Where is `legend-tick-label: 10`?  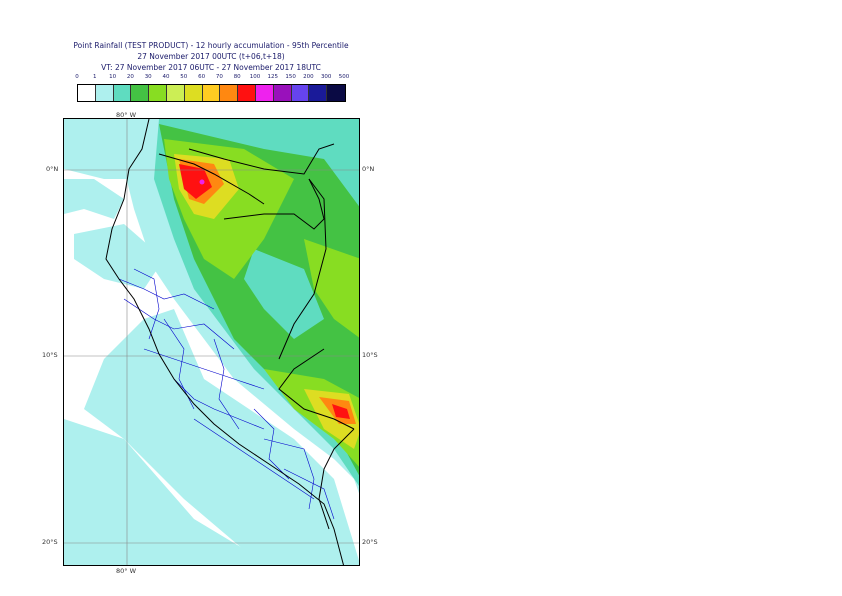 legend-tick-label: 10 is located at coordinates (113, 77).